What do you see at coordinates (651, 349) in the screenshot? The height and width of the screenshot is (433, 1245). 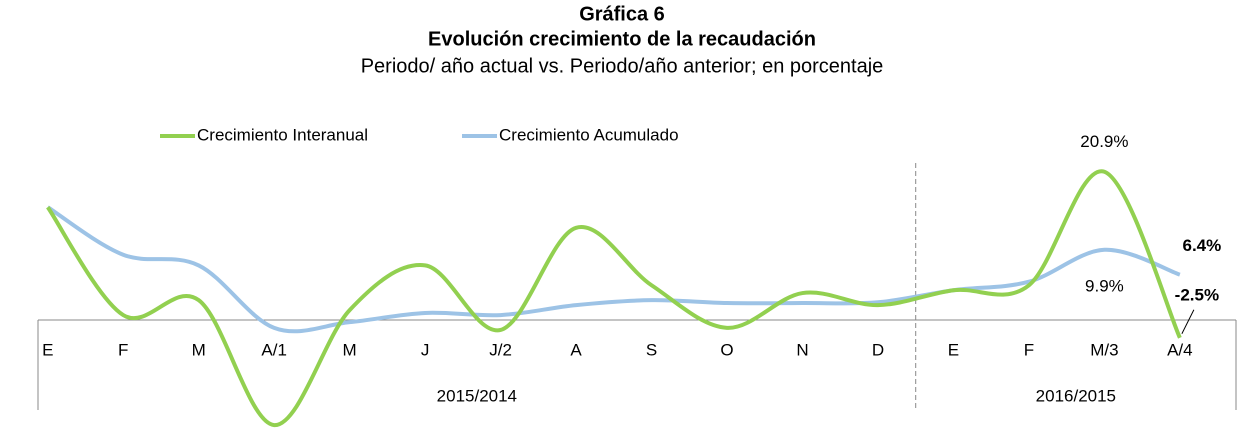 I see `x-tick-label: S` at bounding box center [651, 349].